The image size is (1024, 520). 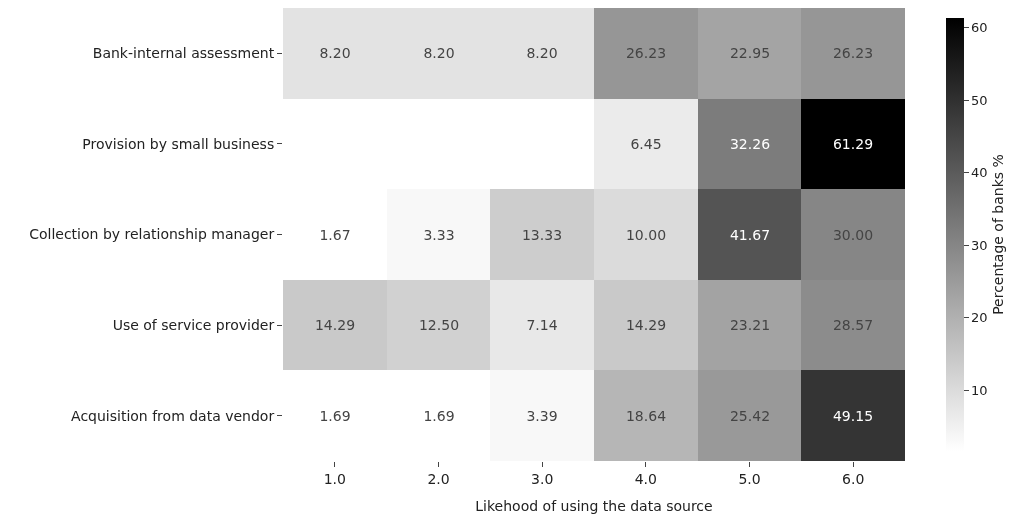 I want to click on data-label: 12.50, so click(x=439, y=324).